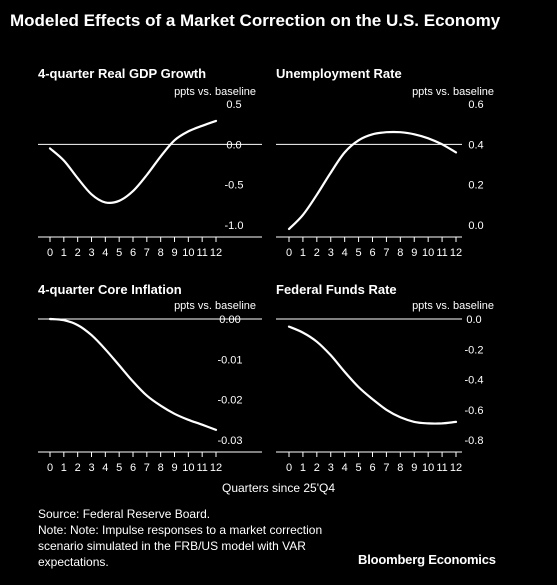 The height and width of the screenshot is (585, 557). I want to click on panel-title: 4-quarter Core Inflation, so click(110, 289).